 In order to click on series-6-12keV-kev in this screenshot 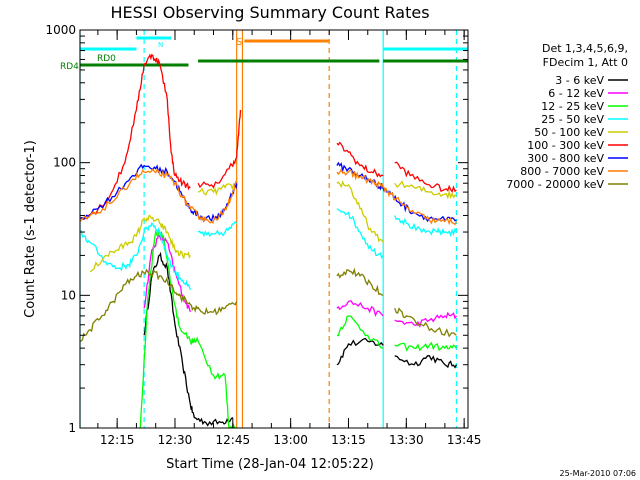, I will do `click(300, 280)`.